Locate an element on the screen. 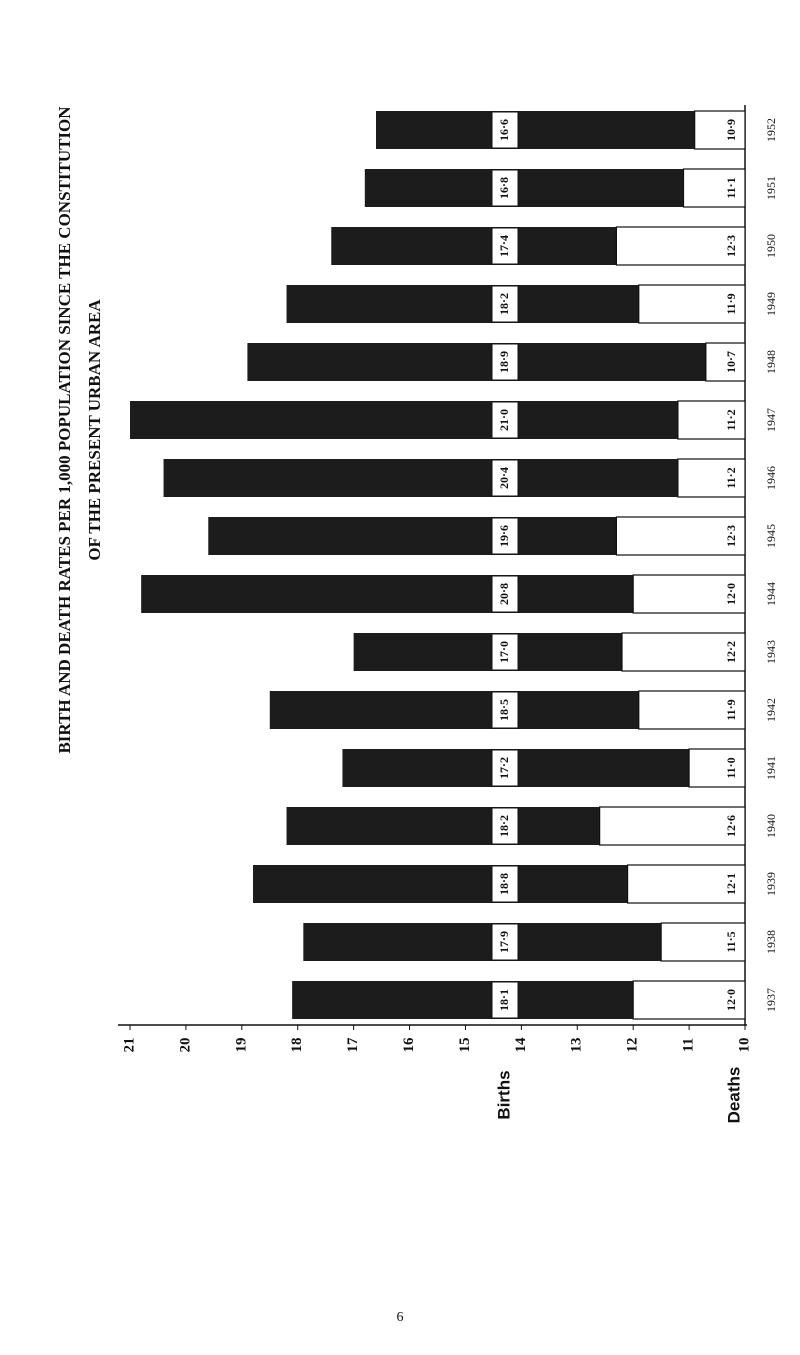 The height and width of the screenshot is (1355, 800). death-value-label: 11·0 is located at coordinates (731, 767).